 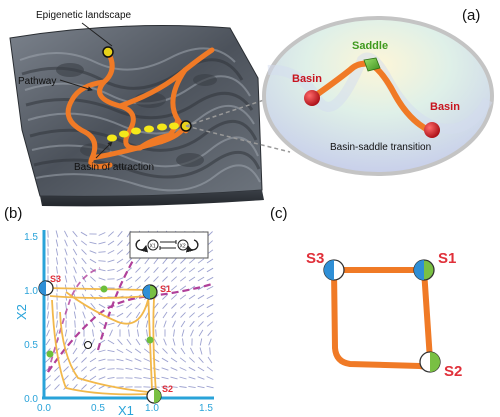 I want to click on landscape-title: Epigenetic landscape, so click(x=84, y=15).